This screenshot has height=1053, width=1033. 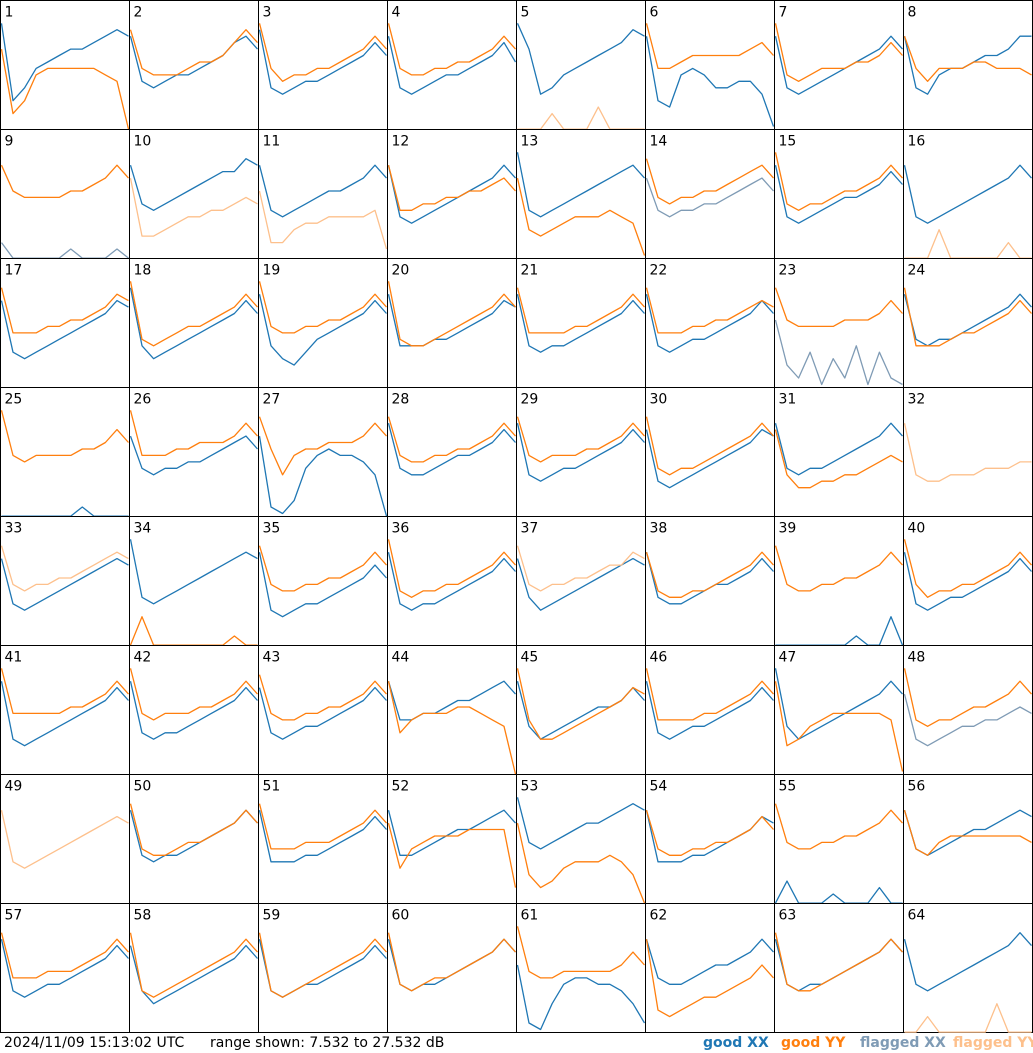 What do you see at coordinates (401, 787) in the screenshot?
I see `panel-label: 52` at bounding box center [401, 787].